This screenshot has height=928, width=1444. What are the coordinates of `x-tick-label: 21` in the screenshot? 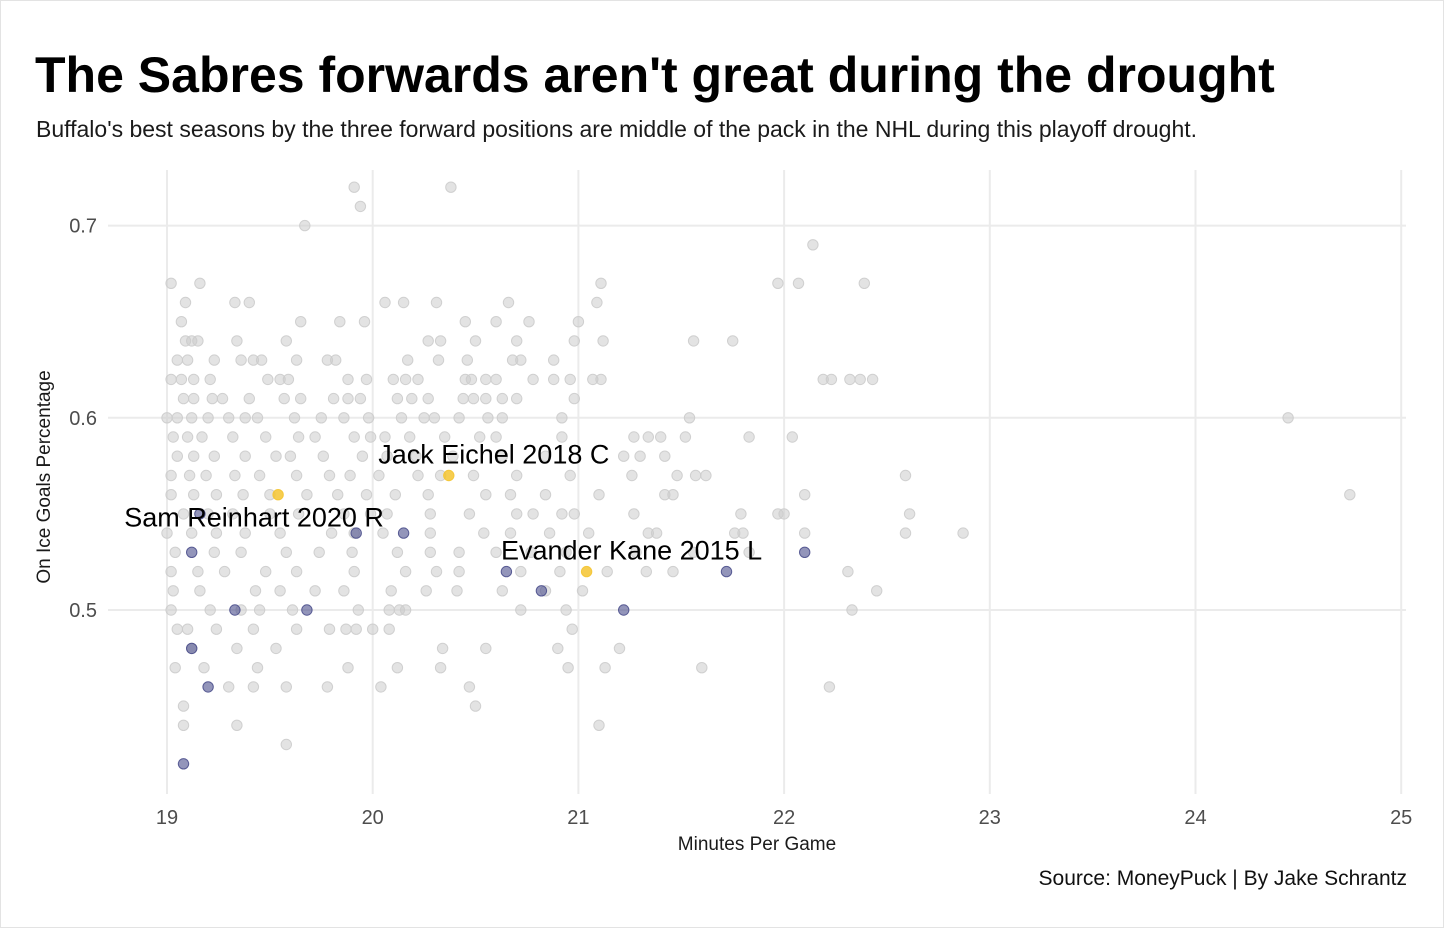 It's located at (578, 818).